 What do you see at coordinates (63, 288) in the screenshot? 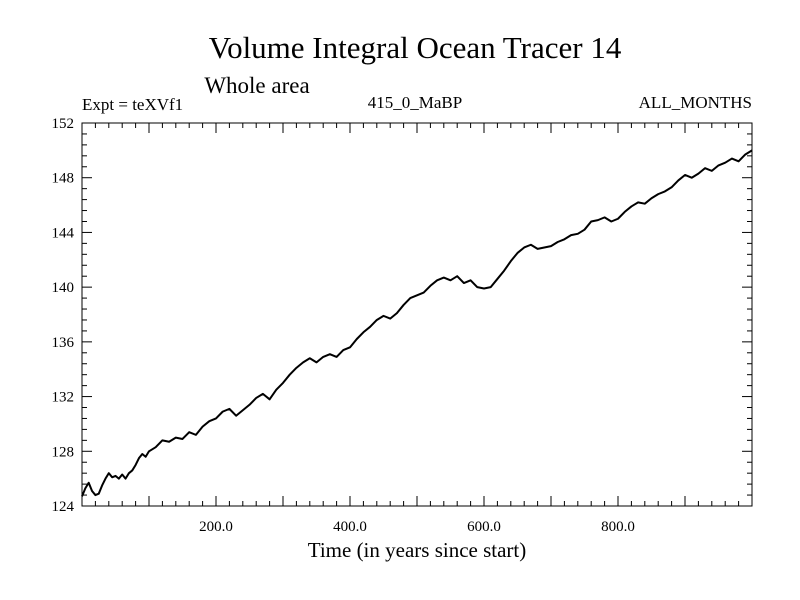
I see `y-tick-label: 140` at bounding box center [63, 288].